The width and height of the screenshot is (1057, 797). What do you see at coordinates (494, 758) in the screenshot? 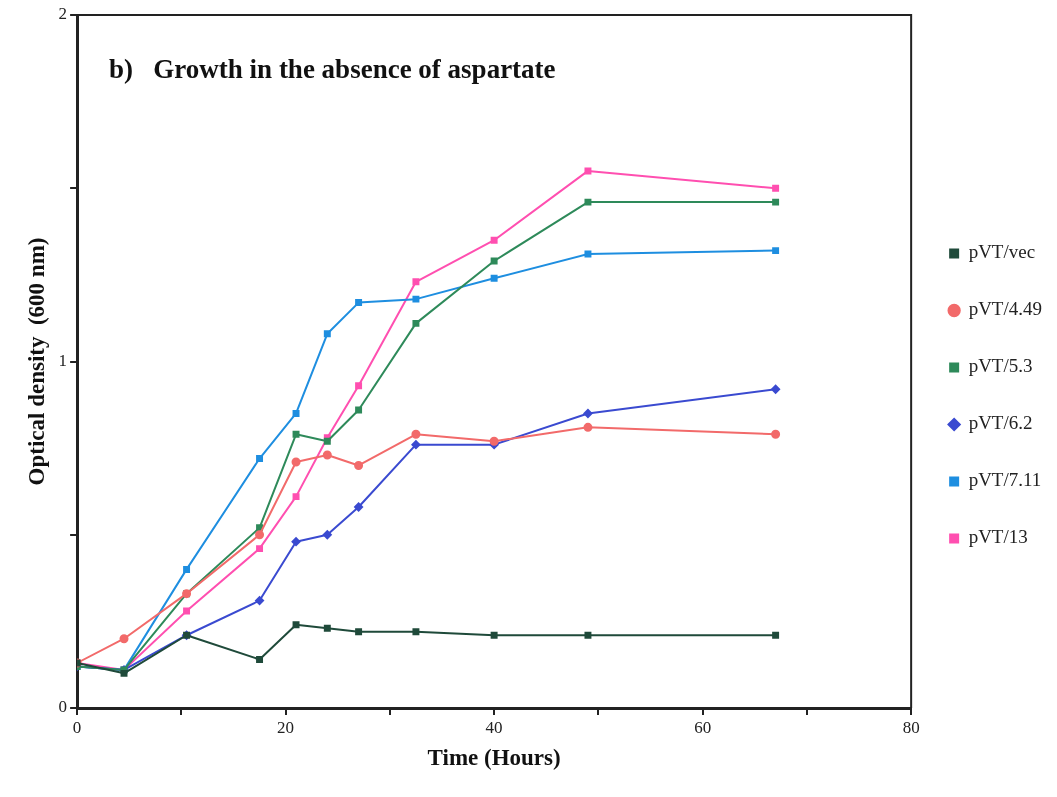
I see `x-axis-title: Time (Hours)` at bounding box center [494, 758].